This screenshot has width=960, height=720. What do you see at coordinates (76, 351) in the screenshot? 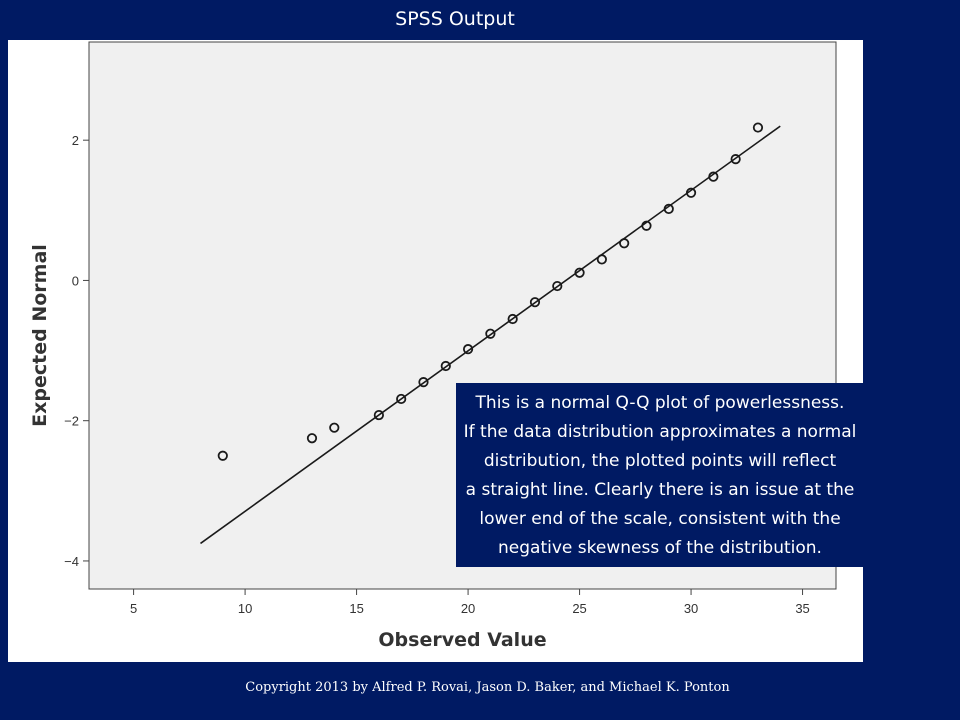
I see `y-axis: 2 0 −2 −4` at bounding box center [76, 351].